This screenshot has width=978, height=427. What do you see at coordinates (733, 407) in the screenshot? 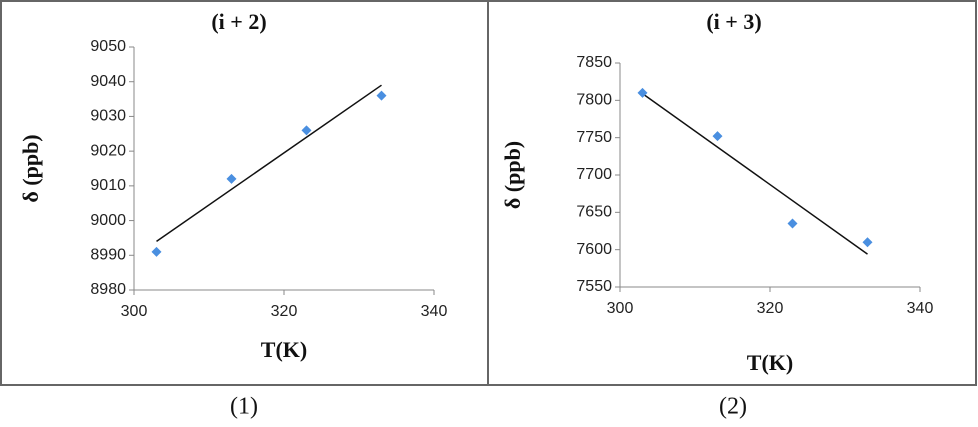
I see `caption: (2)` at bounding box center [733, 407].